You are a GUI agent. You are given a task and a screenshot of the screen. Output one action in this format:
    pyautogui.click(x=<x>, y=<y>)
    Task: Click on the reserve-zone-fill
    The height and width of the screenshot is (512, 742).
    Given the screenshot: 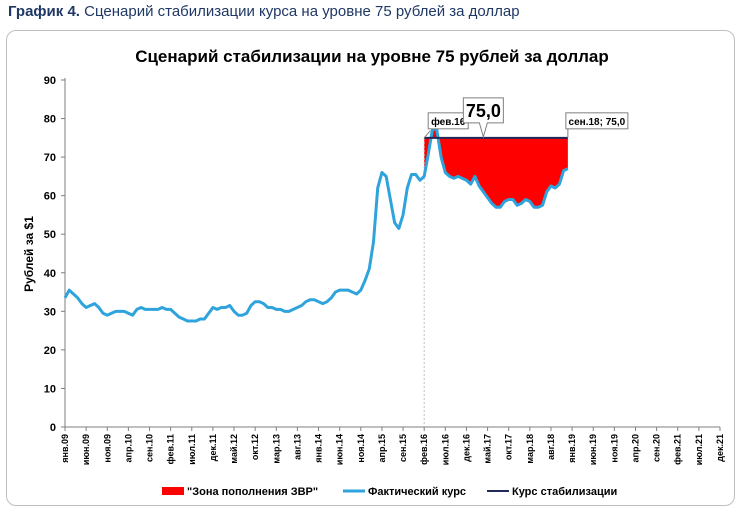 What is the action you would take?
    pyautogui.click(x=496, y=168)
    